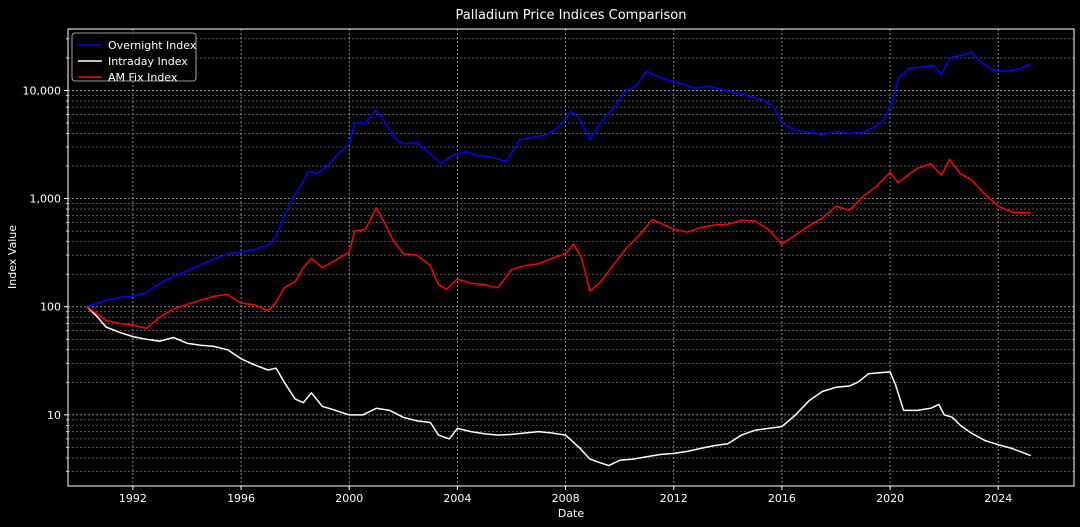 The height and width of the screenshot is (527, 1080). Describe the element at coordinates (46, 199) in the screenshot. I see `y-tick-label: 1,000` at that location.